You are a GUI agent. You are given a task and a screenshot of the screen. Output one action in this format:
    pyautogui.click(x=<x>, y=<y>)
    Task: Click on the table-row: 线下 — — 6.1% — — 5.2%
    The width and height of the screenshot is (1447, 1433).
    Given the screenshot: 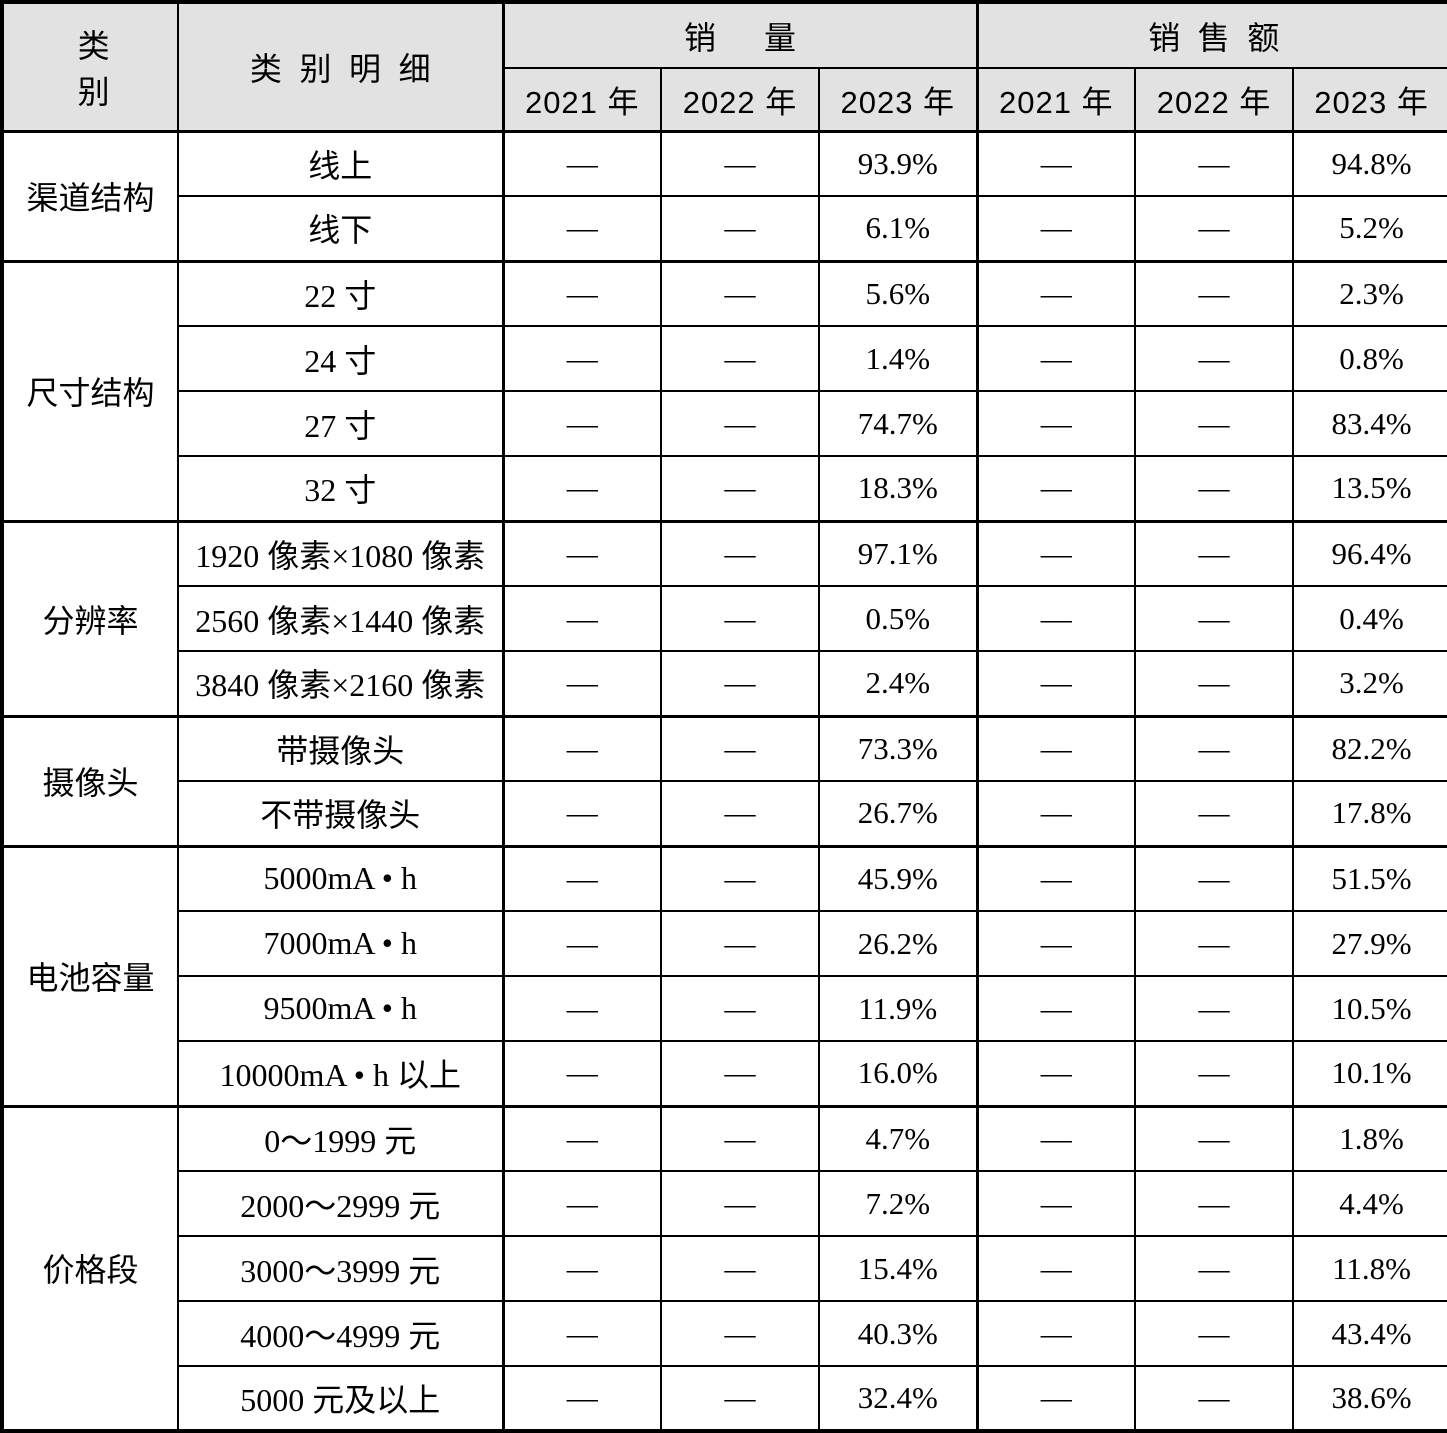 What is the action you would take?
    pyautogui.click(x=724, y=228)
    